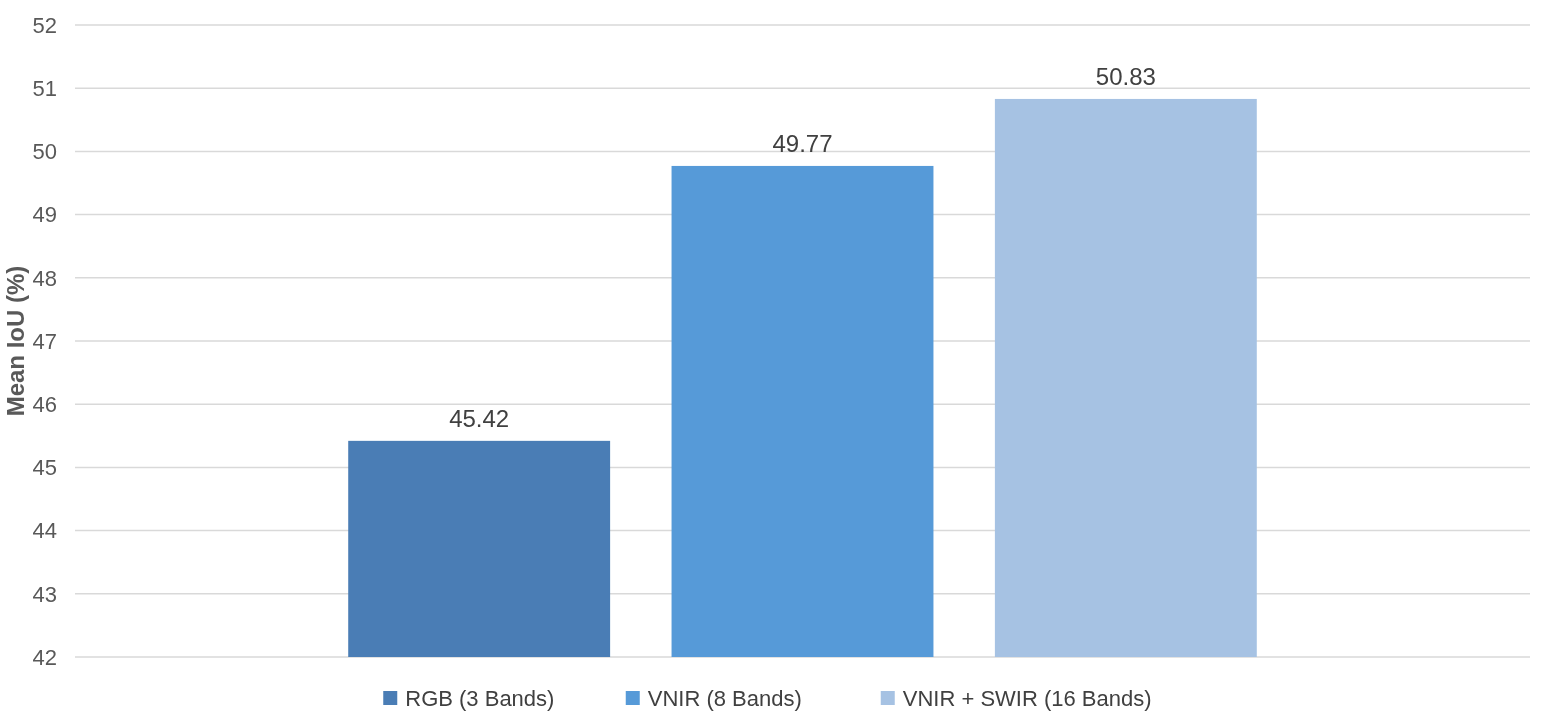 This screenshot has height=725, width=1543. Describe the element at coordinates (44, 594) in the screenshot. I see `y-tick-label: 43` at that location.